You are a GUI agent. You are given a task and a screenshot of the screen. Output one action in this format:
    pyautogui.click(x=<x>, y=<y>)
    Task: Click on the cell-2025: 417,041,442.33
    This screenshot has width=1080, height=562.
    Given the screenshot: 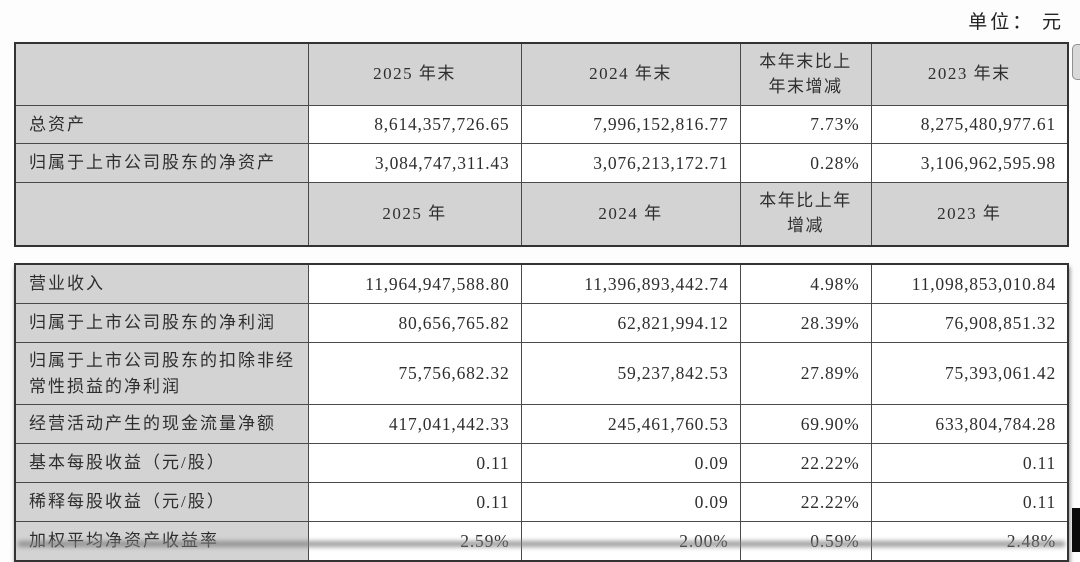 What is the action you would take?
    pyautogui.click(x=414, y=424)
    